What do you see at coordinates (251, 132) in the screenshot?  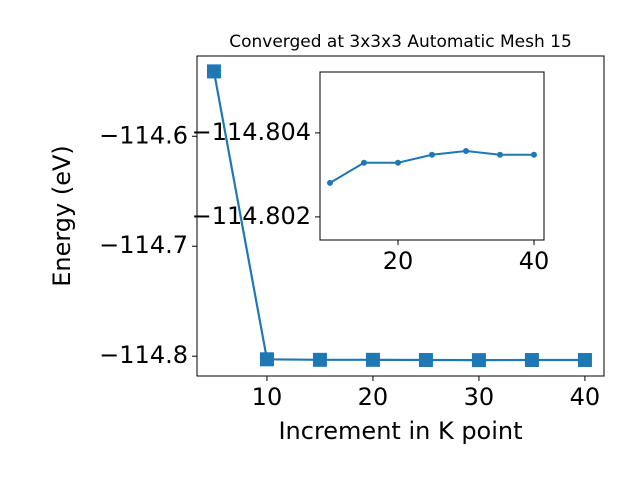 I see `y-tick-label: −114.804` at bounding box center [251, 132].